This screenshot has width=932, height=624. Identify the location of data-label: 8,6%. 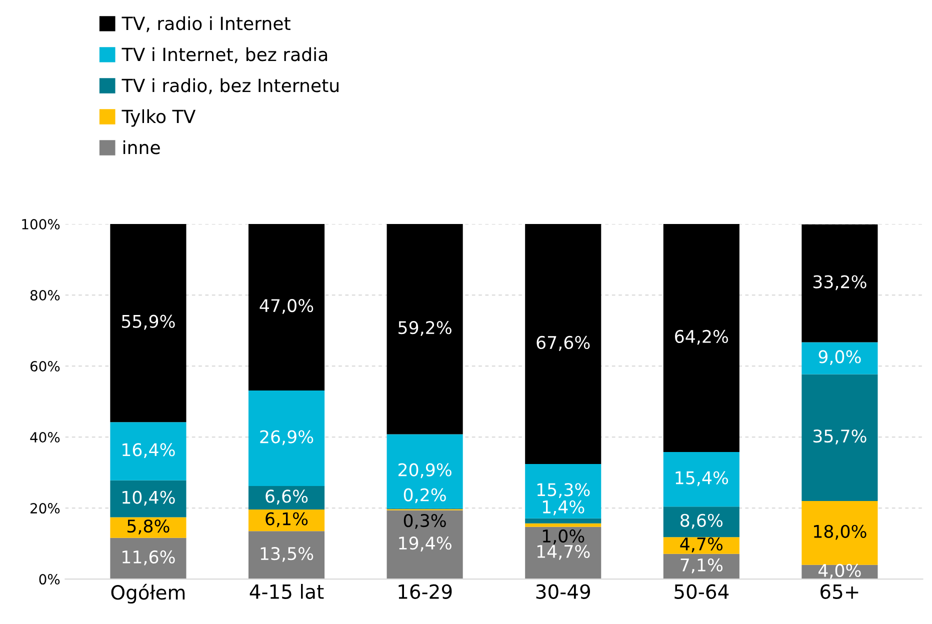
(701, 521).